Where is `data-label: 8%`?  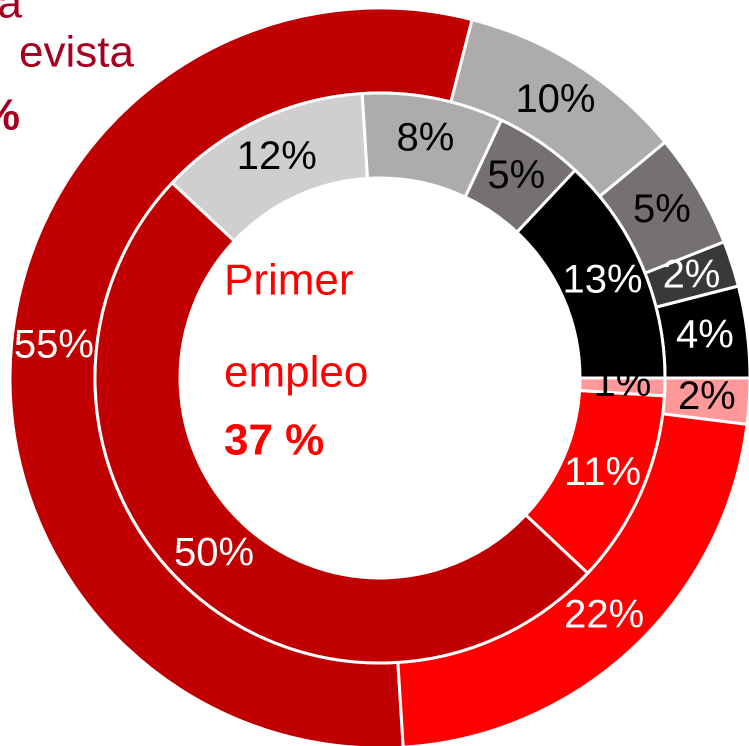 data-label: 8% is located at coordinates (426, 137).